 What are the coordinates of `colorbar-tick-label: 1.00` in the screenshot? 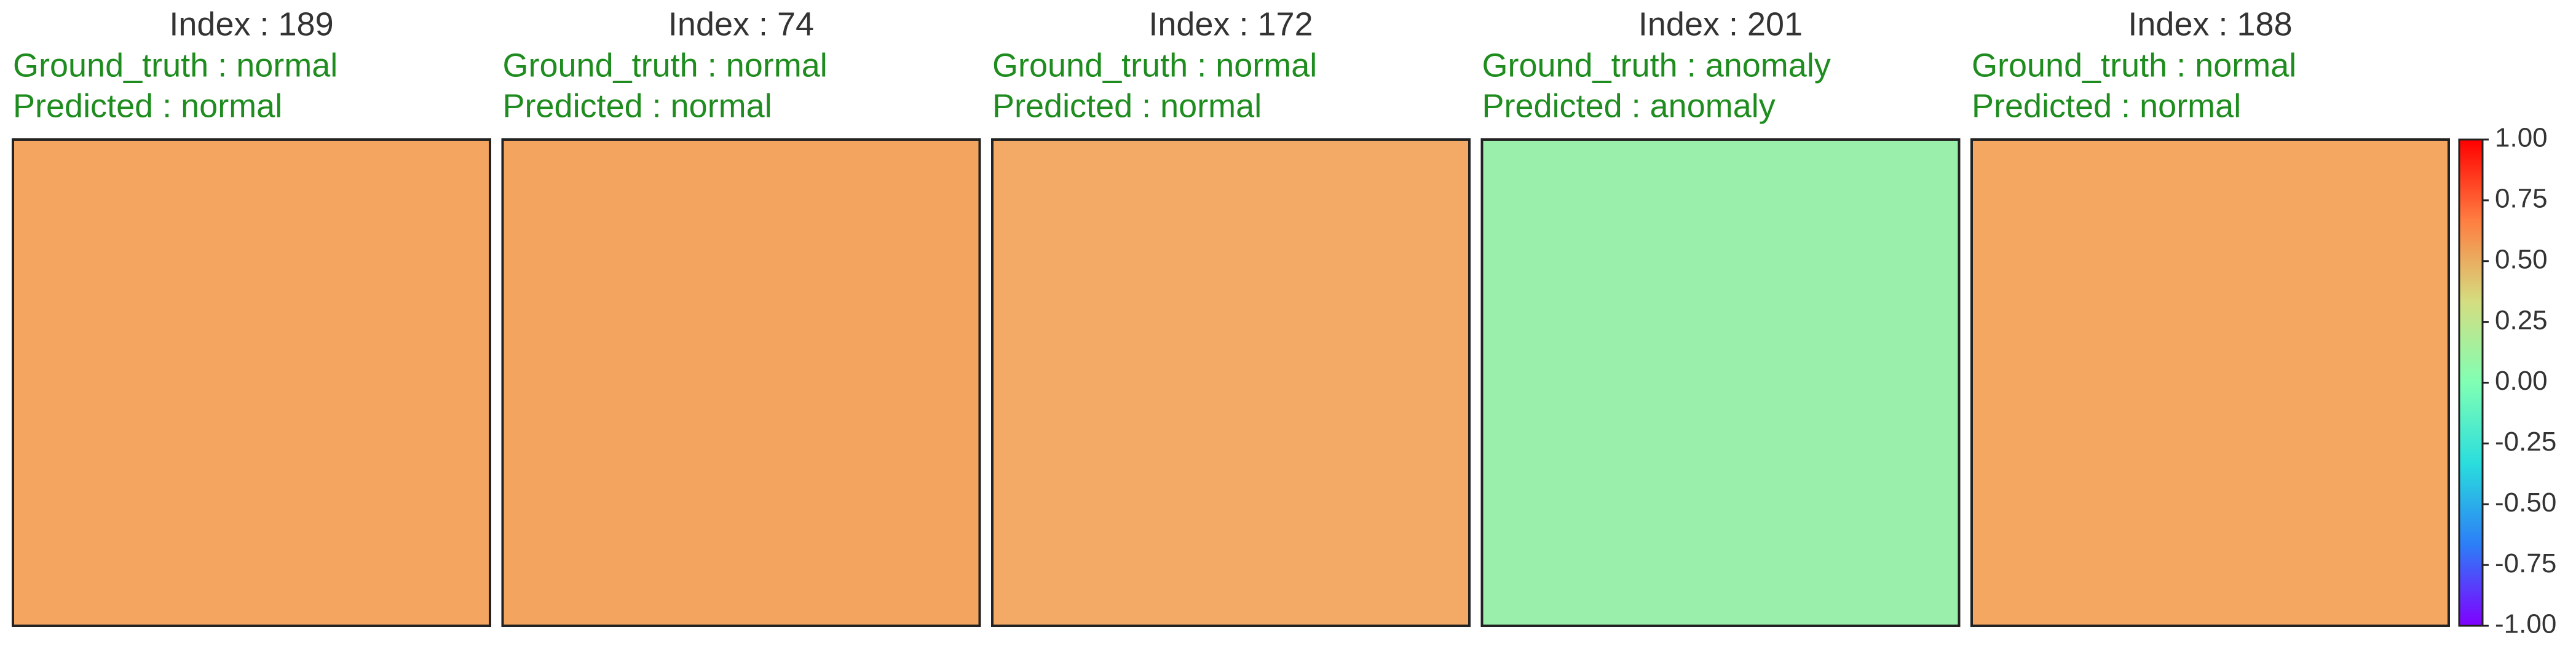 It's located at (2521, 138).